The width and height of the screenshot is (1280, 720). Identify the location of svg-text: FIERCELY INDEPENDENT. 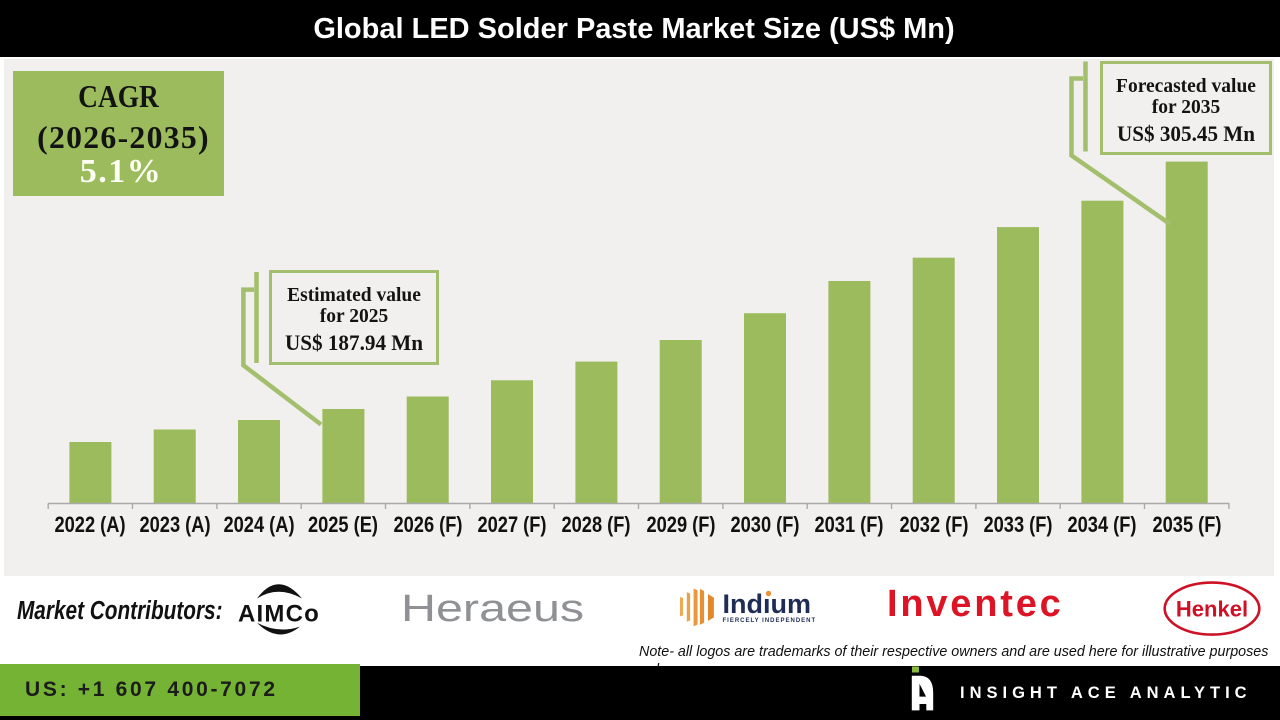
(770, 621).